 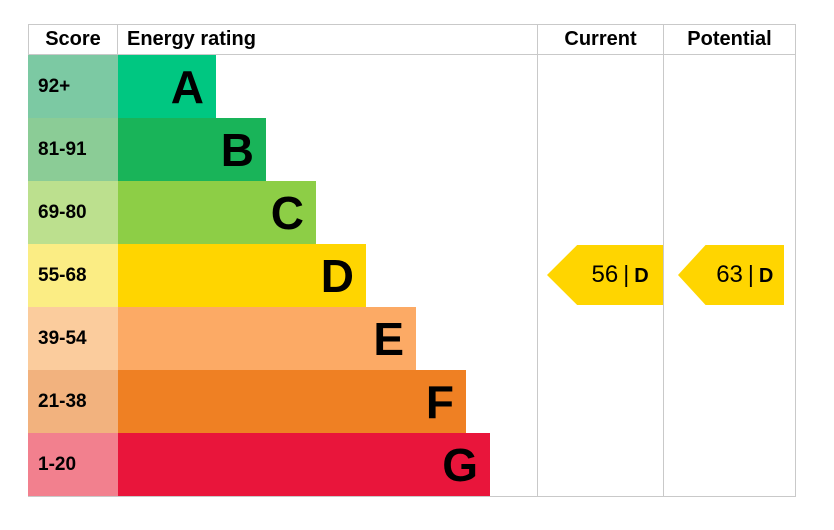 I want to click on band-letter-b: B, so click(x=237, y=149).